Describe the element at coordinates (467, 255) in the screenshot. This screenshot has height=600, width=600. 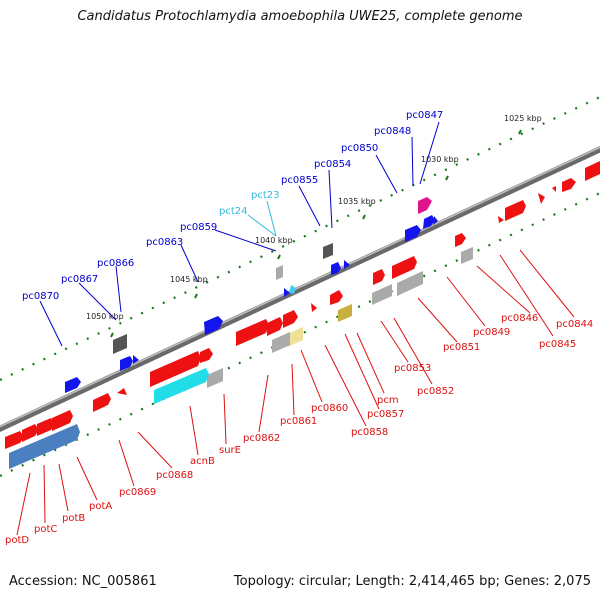
I see `gene-pc0852` at that location.